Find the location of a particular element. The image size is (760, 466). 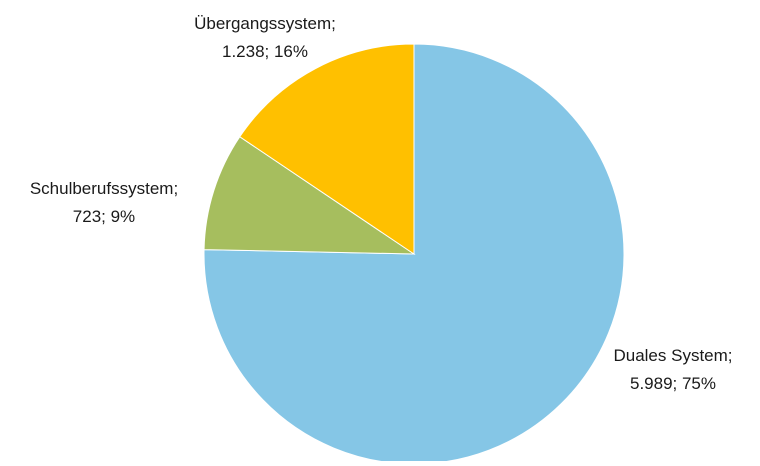

slice-label-uebergangssystem-name: Übergangssystem; is located at coordinates (265, 23).